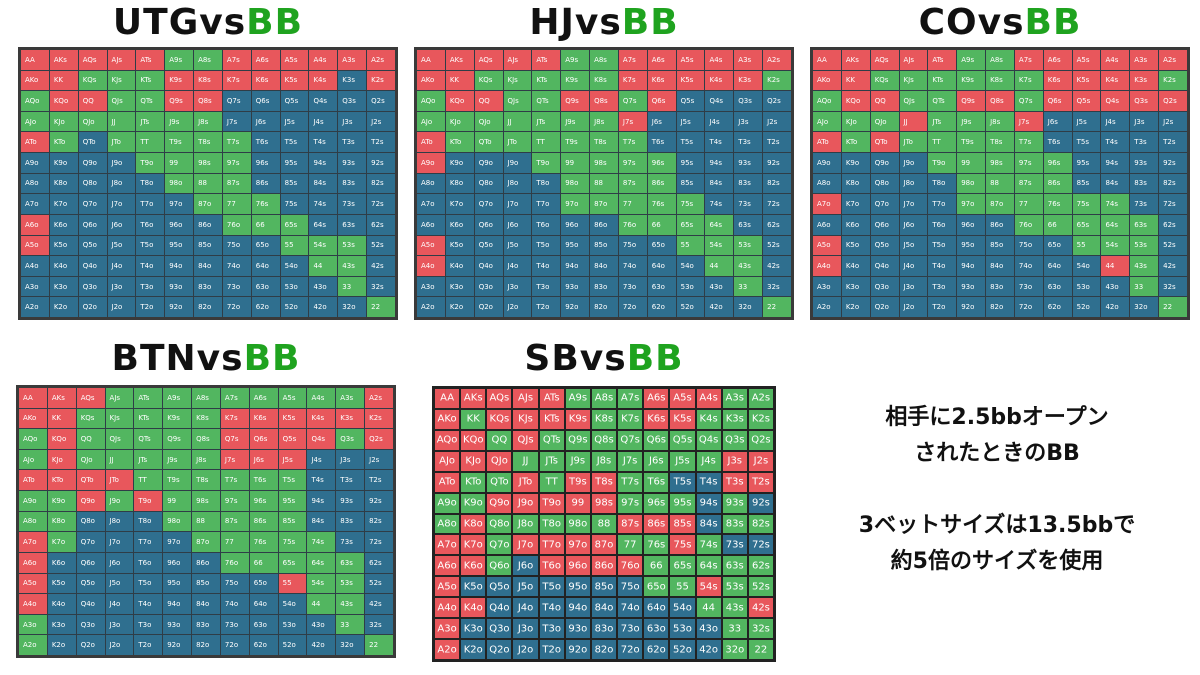 The image size is (1200, 675). Describe the element at coordinates (92, 204) in the screenshot. I see `hand-cell: Q7o` at that location.